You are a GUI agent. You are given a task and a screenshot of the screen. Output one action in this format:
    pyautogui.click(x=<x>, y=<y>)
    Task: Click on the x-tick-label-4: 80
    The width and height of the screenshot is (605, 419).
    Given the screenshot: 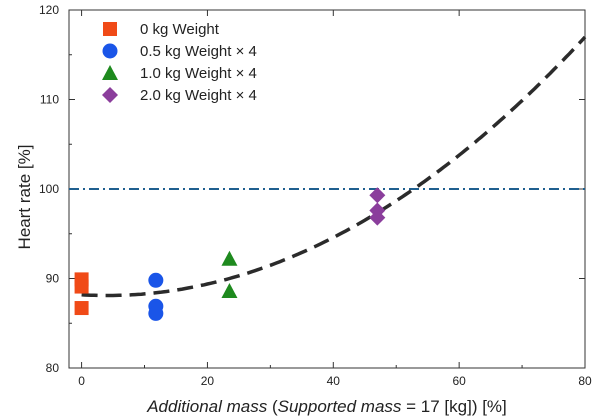 What is the action you would take?
    pyautogui.click(x=585, y=381)
    